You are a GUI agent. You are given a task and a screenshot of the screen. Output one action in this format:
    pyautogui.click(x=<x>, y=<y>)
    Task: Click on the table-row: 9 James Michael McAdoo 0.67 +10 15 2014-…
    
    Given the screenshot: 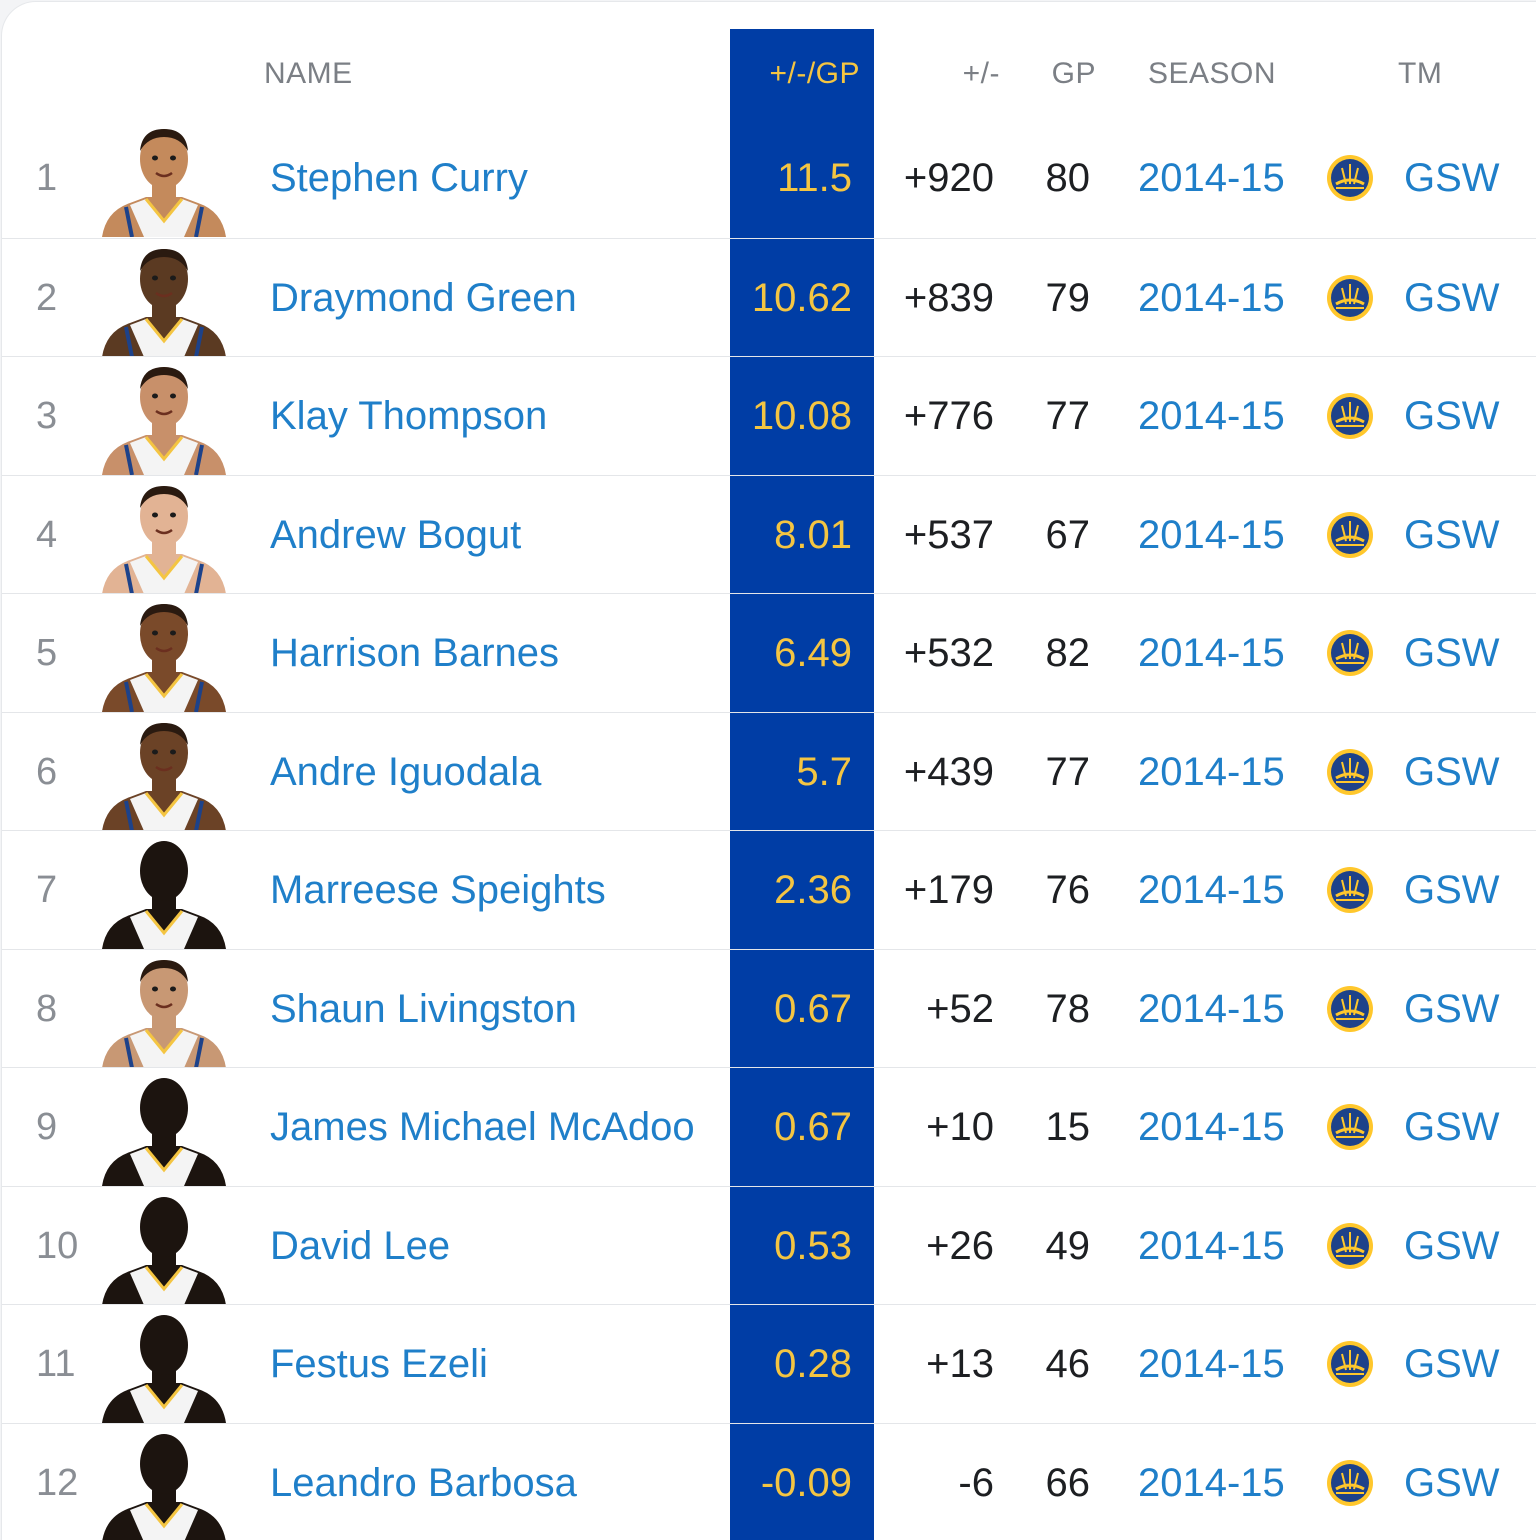 What is the action you would take?
    pyautogui.click(x=769, y=1126)
    